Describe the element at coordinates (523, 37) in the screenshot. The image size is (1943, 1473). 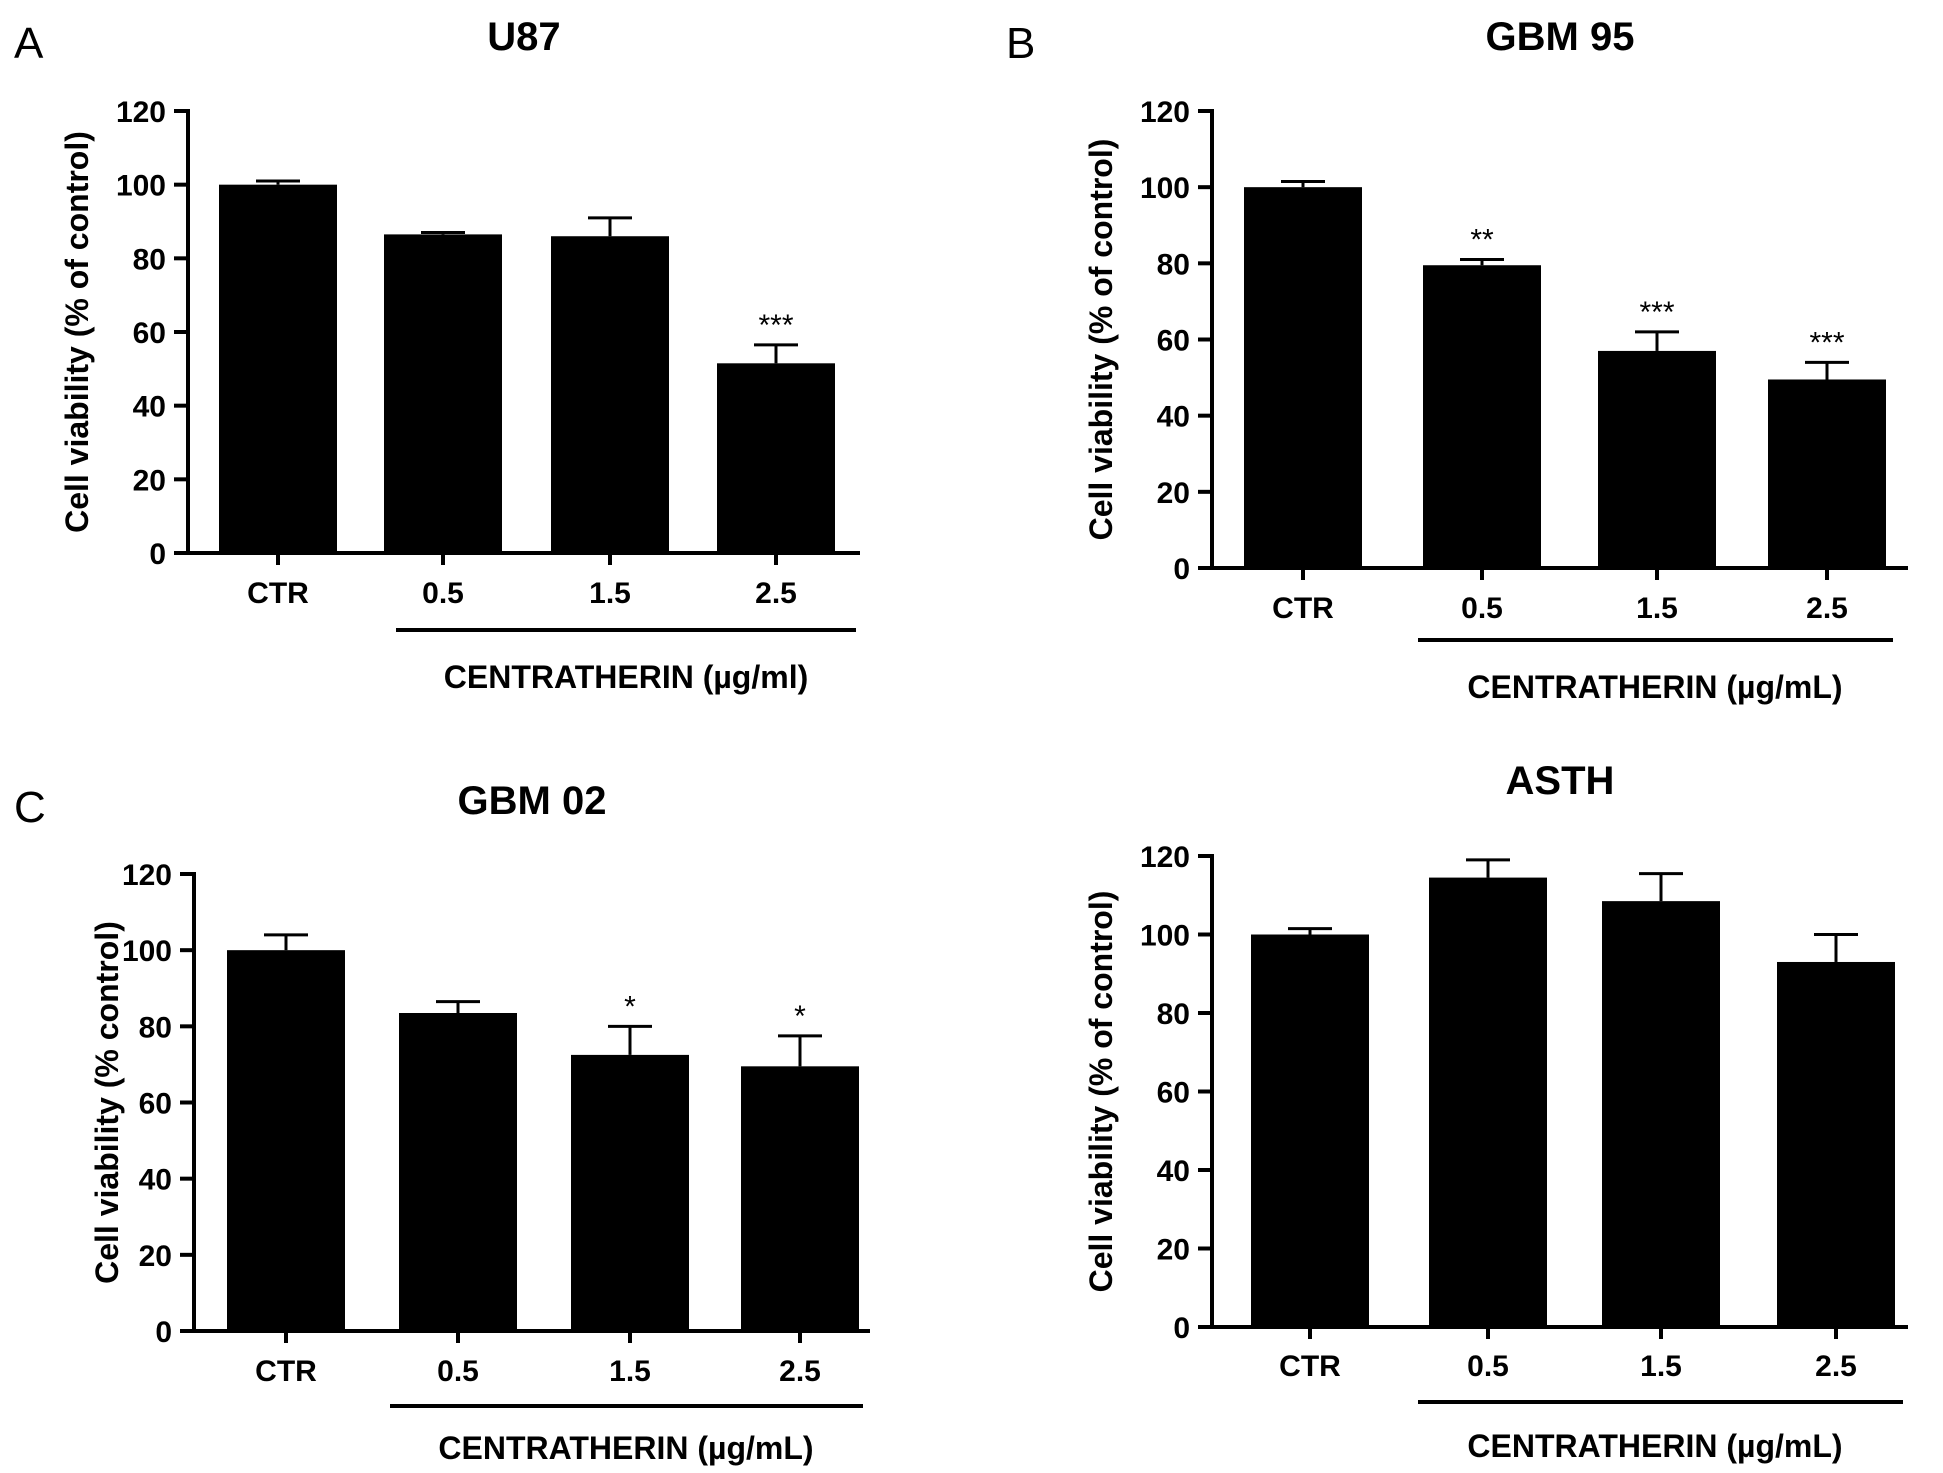
I see `chart-title: U87` at that location.